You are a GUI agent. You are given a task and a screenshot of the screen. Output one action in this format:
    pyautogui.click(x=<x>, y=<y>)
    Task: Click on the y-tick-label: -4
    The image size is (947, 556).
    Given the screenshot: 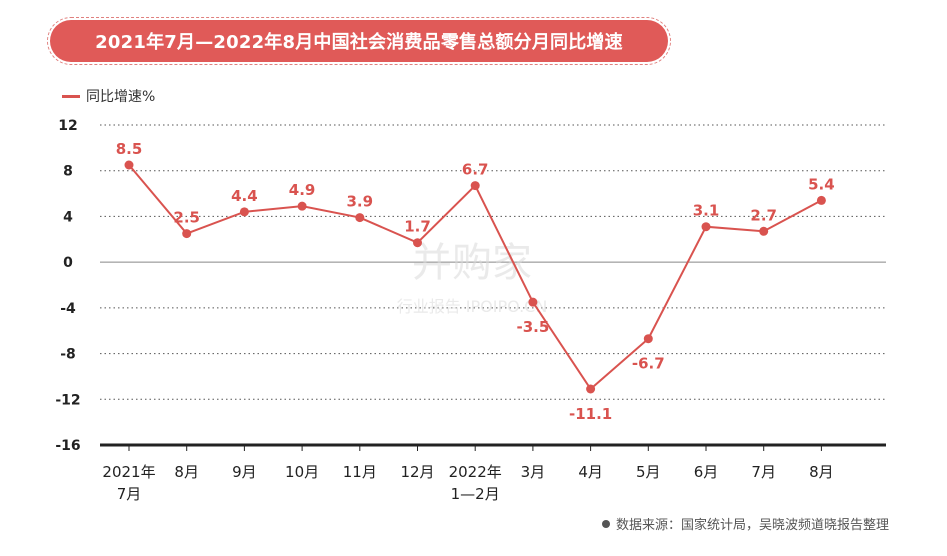 What is the action you would take?
    pyautogui.click(x=68, y=309)
    